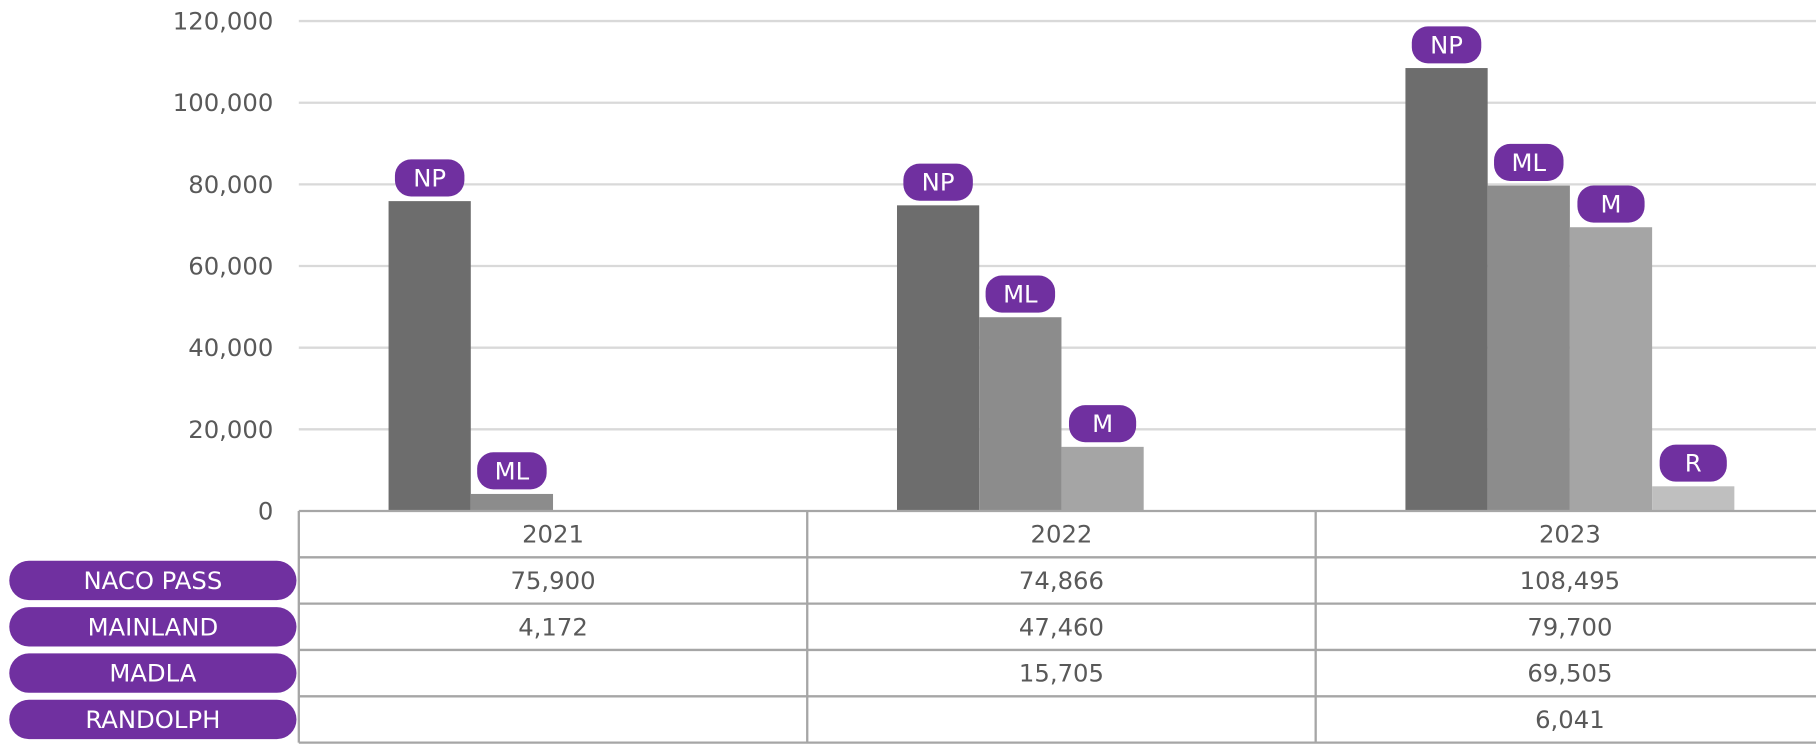 The width and height of the screenshot is (1816, 744). I want to click on x-tick-label: 2021, so click(553, 534).